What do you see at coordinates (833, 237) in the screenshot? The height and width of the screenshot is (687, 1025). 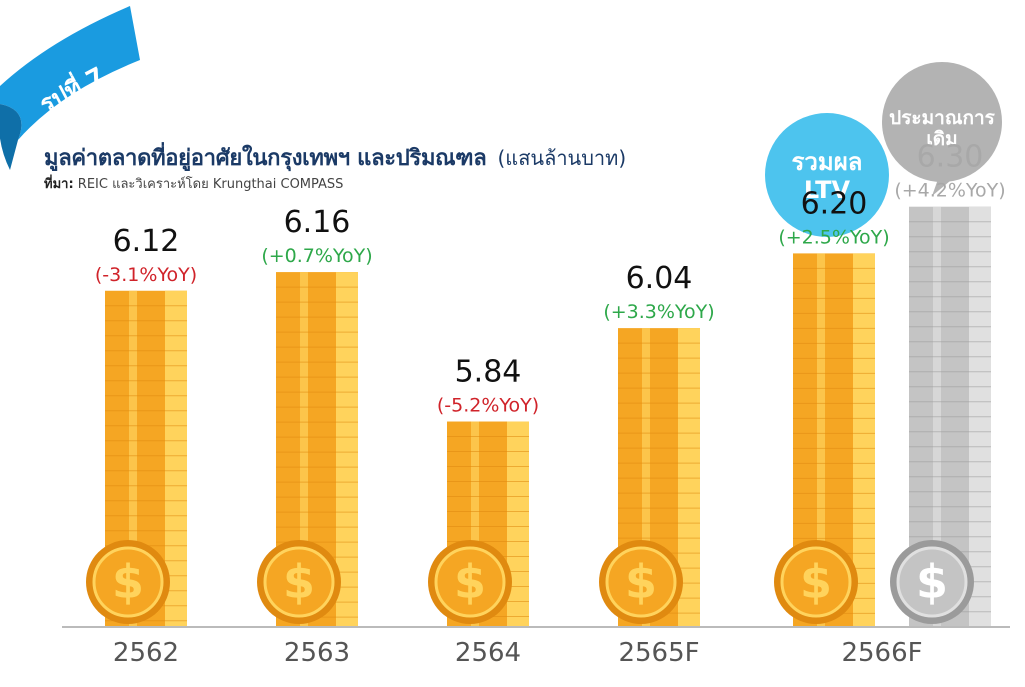 I see `yoy-label: (+2.5%YoY)` at bounding box center [833, 237].